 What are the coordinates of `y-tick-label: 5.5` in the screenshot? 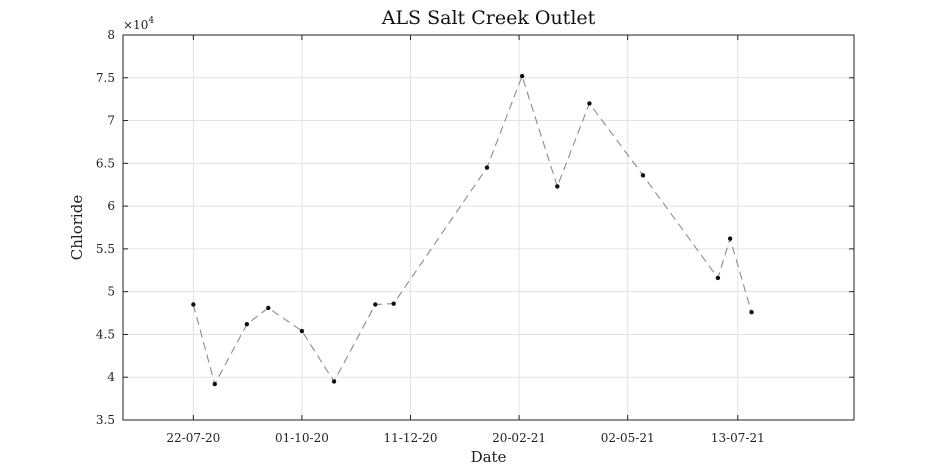 It's located at (105, 249).